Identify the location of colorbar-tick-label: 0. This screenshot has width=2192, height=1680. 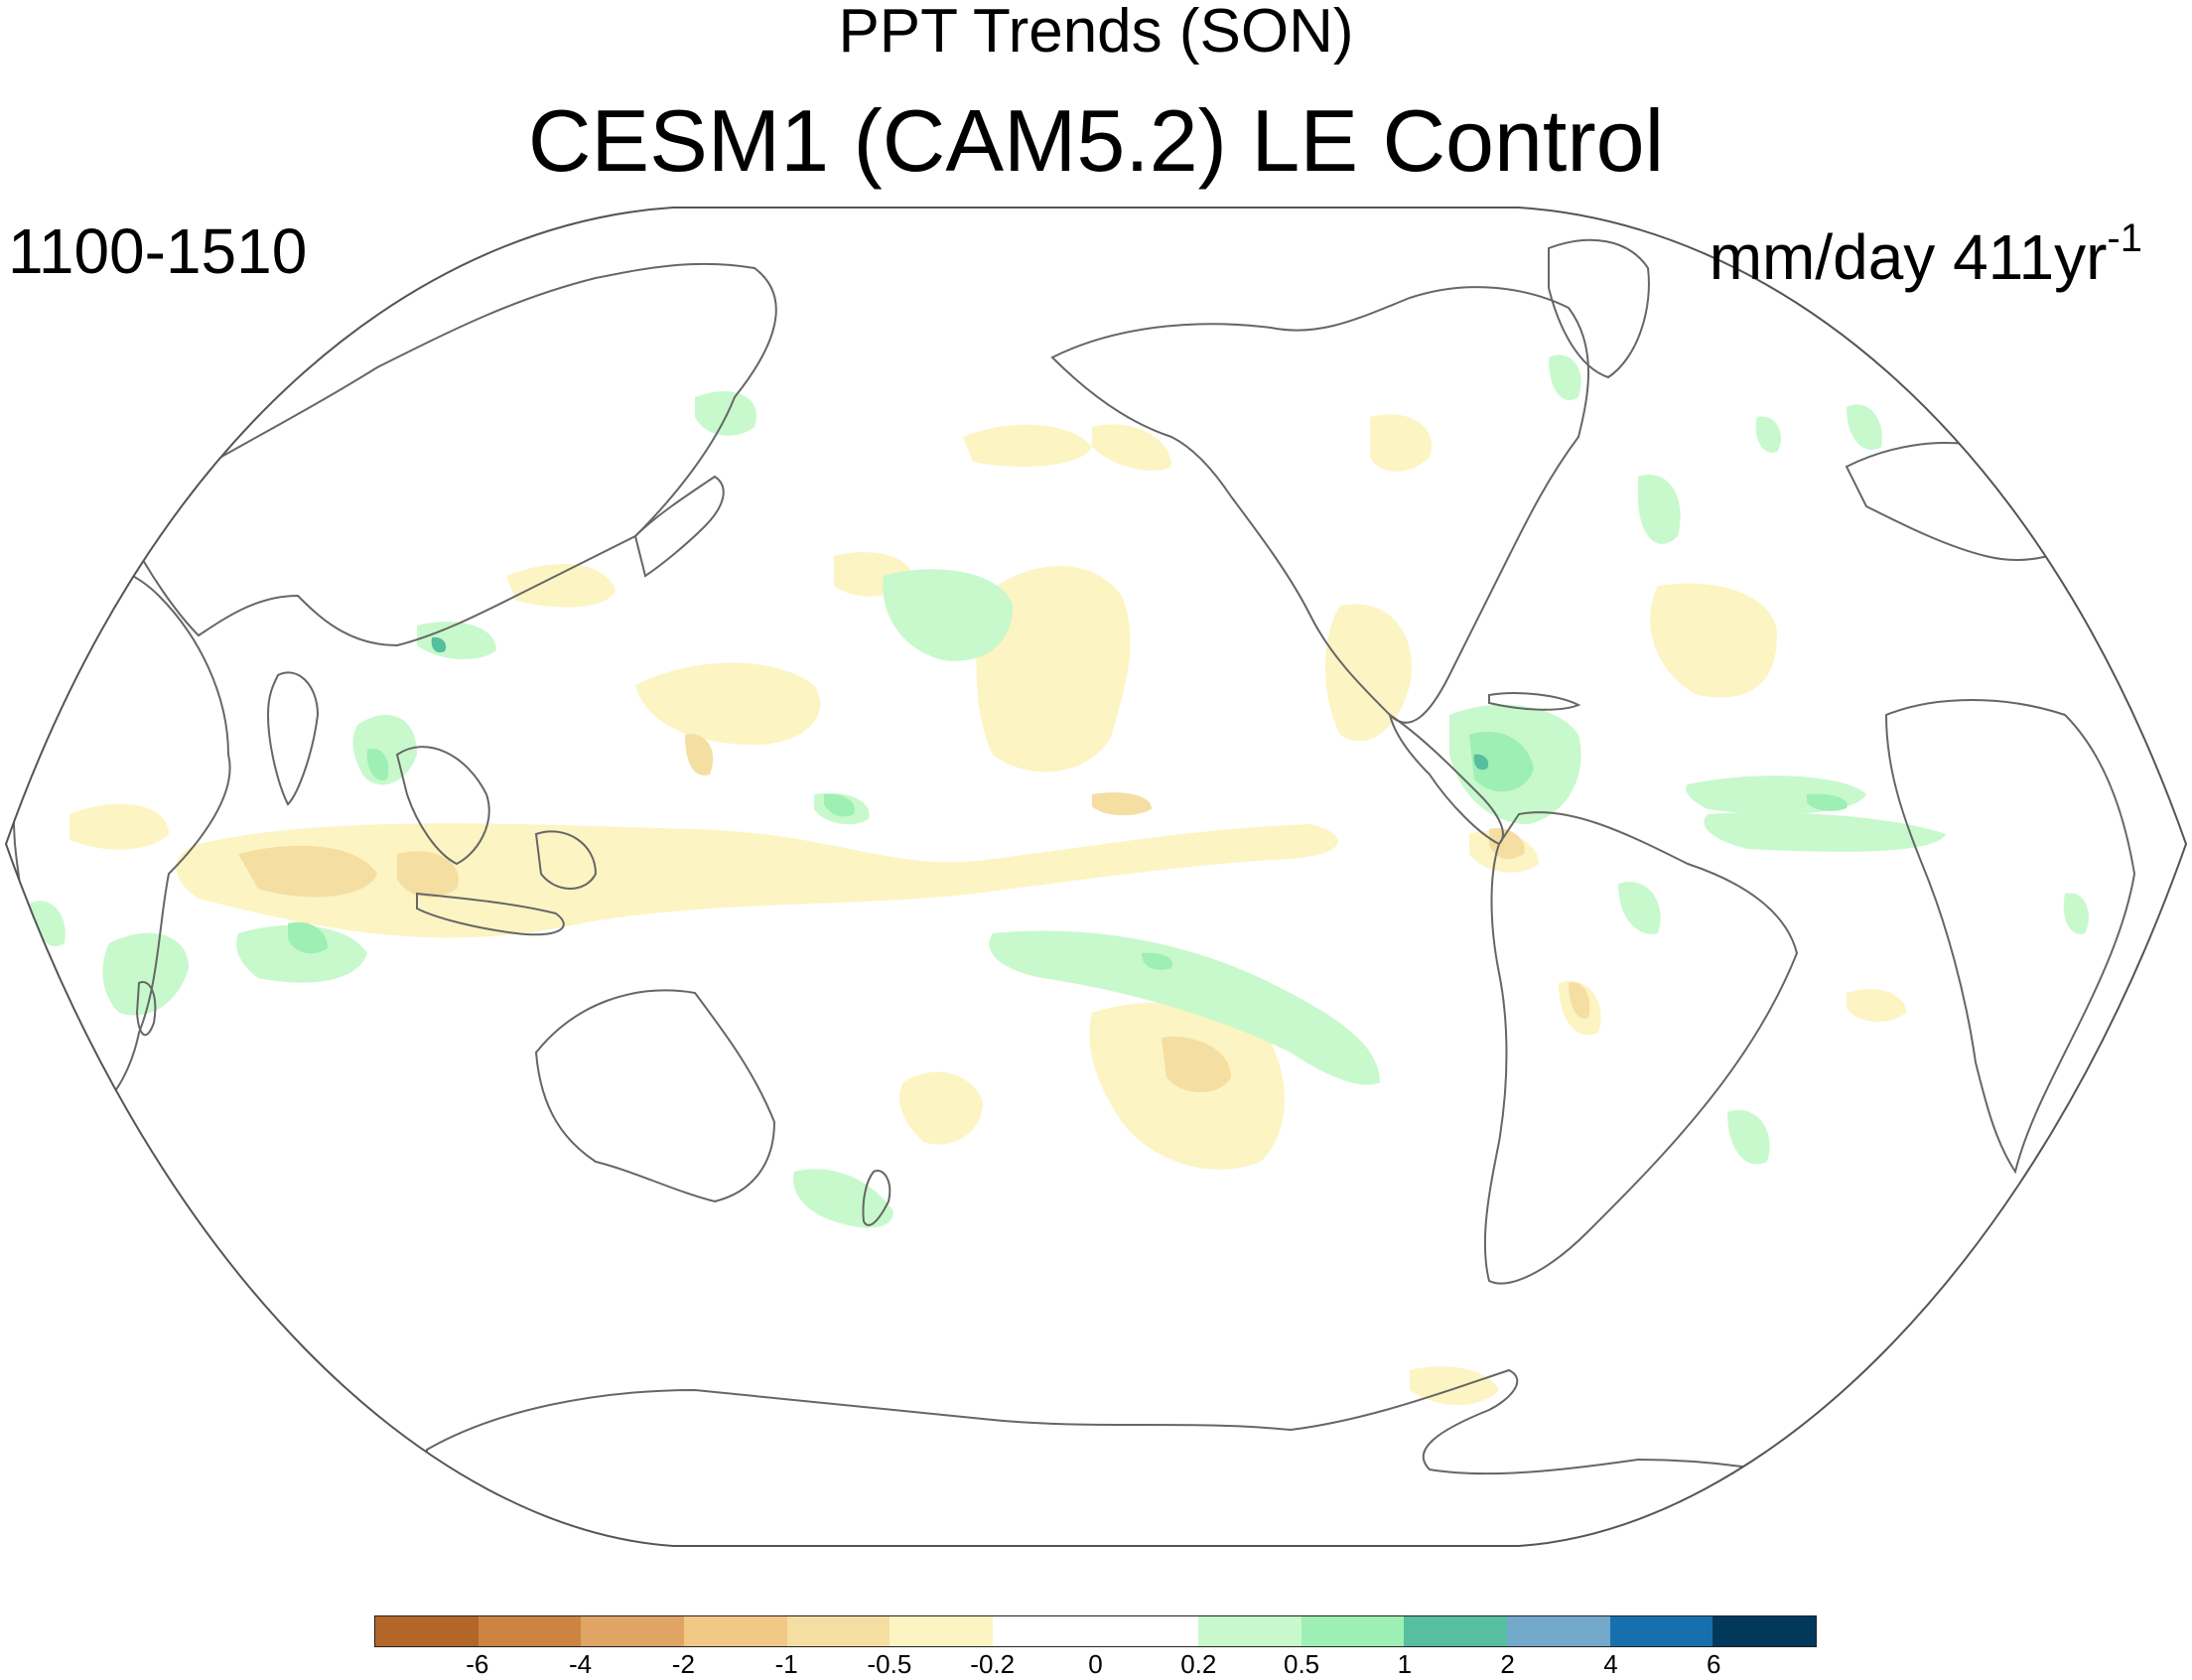
(1095, 1664).